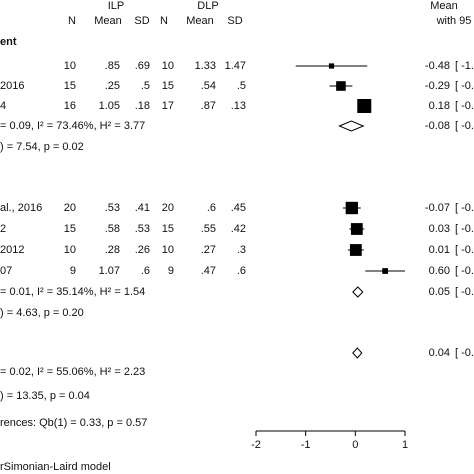  Describe the element at coordinates (108, 21) in the screenshot. I see `col-mean1: Mean` at that location.